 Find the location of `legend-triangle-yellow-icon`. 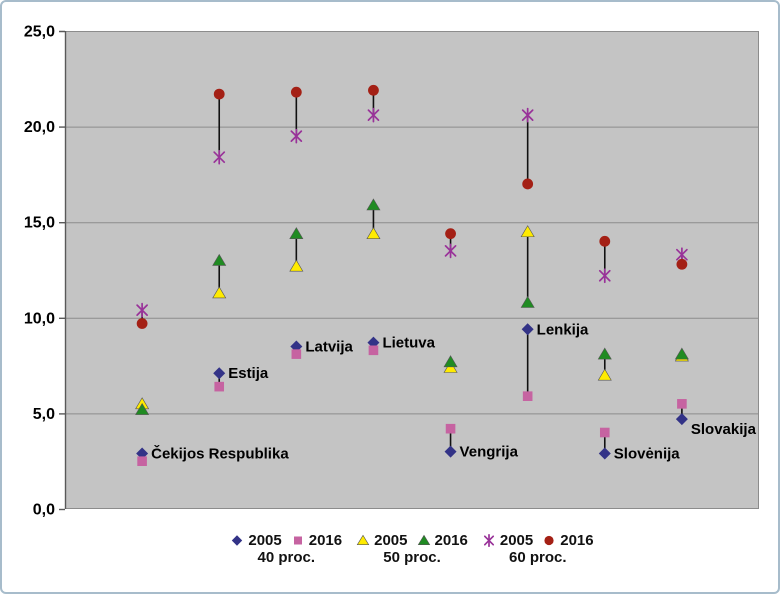

legend-triangle-yellow-icon is located at coordinates (363, 539).